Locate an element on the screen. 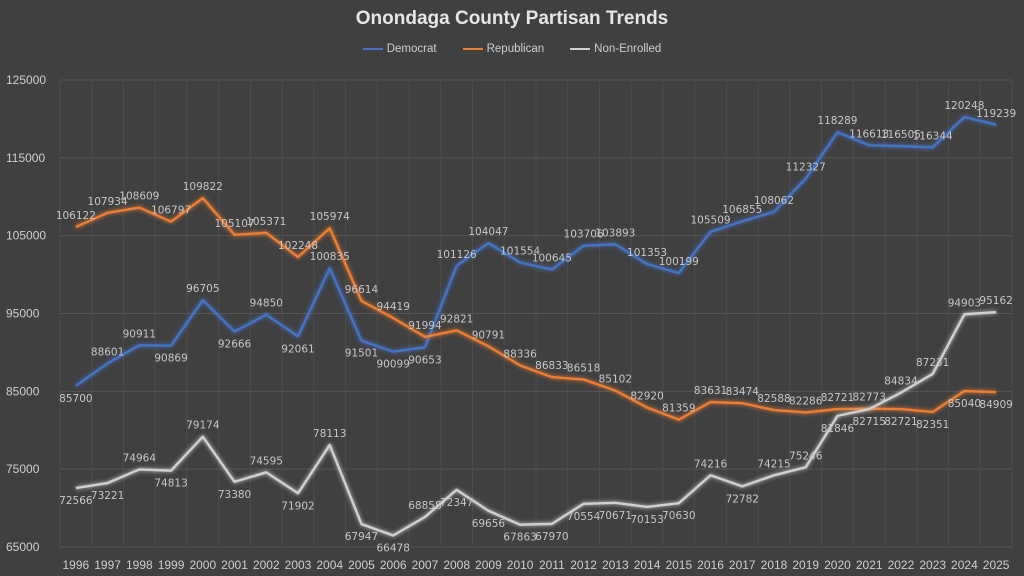  x-tick-label: 2021 is located at coordinates (869, 565).